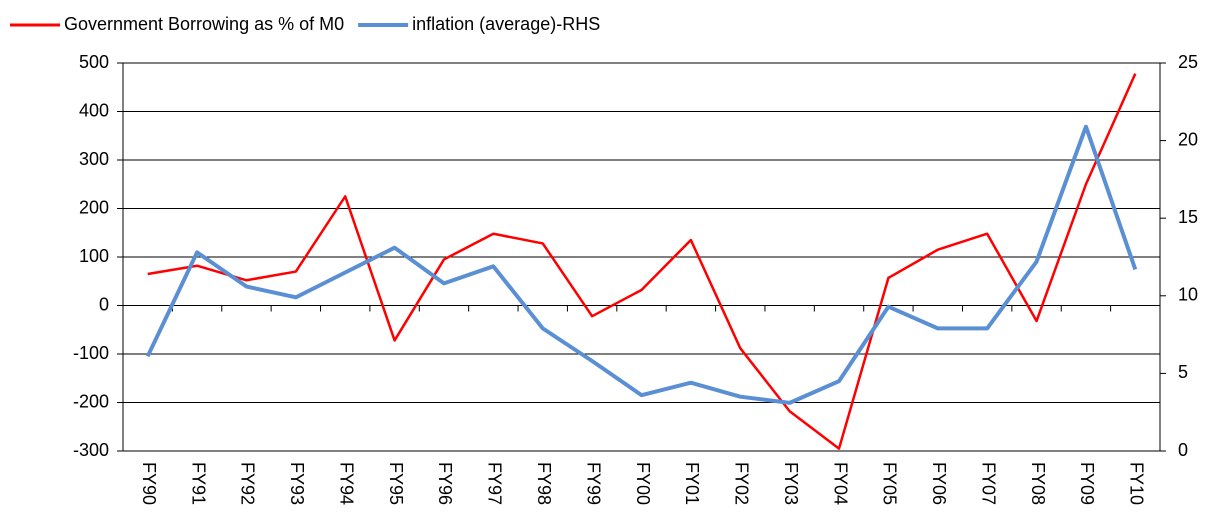  What do you see at coordinates (1183, 372) in the screenshot?
I see `y2-tick-label: 5` at bounding box center [1183, 372].